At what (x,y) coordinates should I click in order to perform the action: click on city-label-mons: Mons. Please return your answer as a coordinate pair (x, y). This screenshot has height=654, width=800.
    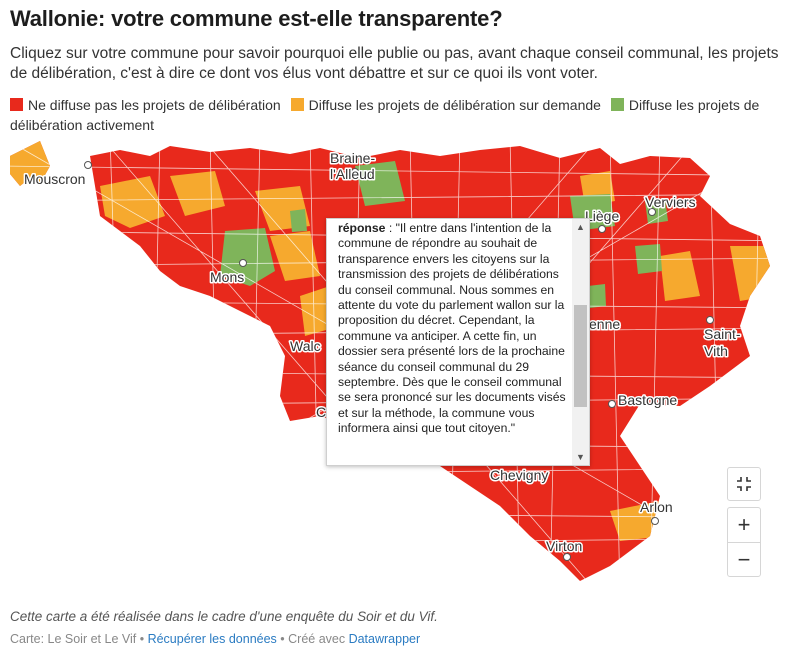
    Looking at the image, I should click on (227, 277).